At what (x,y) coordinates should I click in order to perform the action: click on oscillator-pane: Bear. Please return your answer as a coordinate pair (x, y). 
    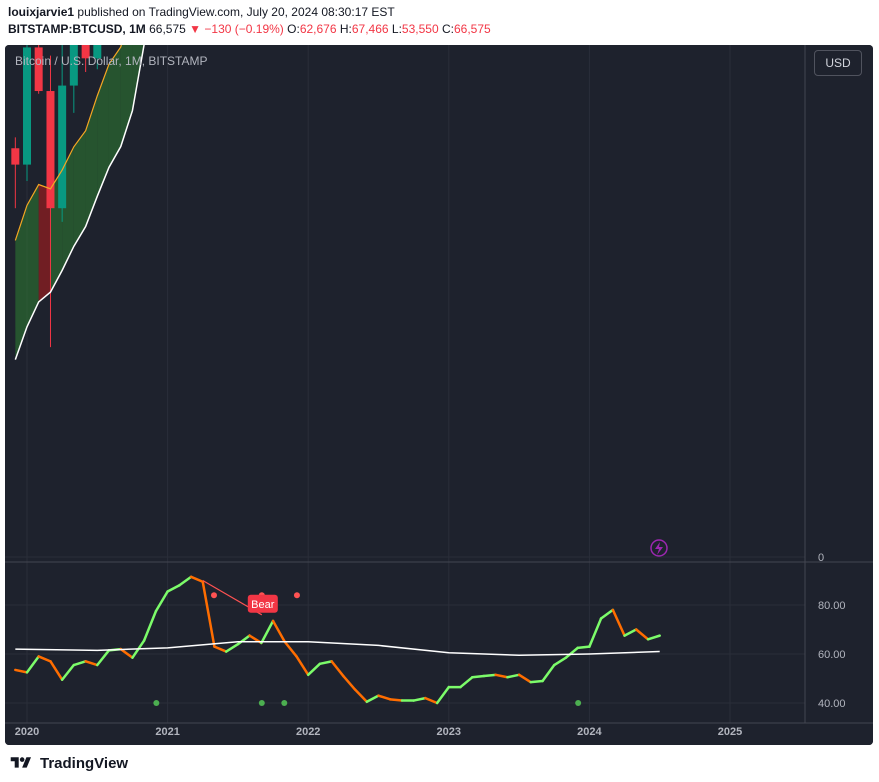
    Looking at the image, I should click on (337, 640).